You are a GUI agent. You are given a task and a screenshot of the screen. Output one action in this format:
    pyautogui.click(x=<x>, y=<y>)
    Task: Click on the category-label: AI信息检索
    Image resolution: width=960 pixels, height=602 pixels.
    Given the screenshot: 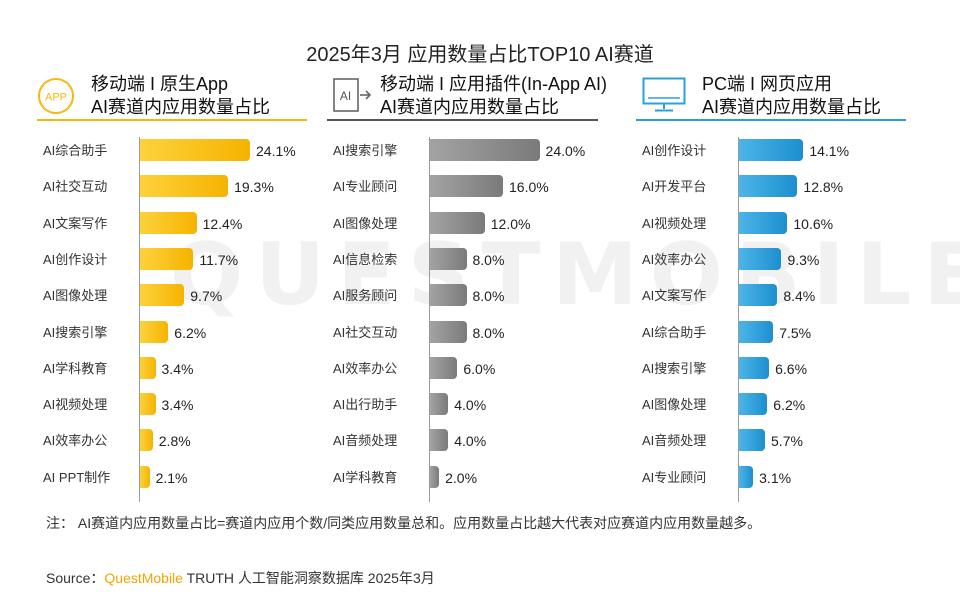 What is the action you would take?
    pyautogui.click(x=365, y=259)
    